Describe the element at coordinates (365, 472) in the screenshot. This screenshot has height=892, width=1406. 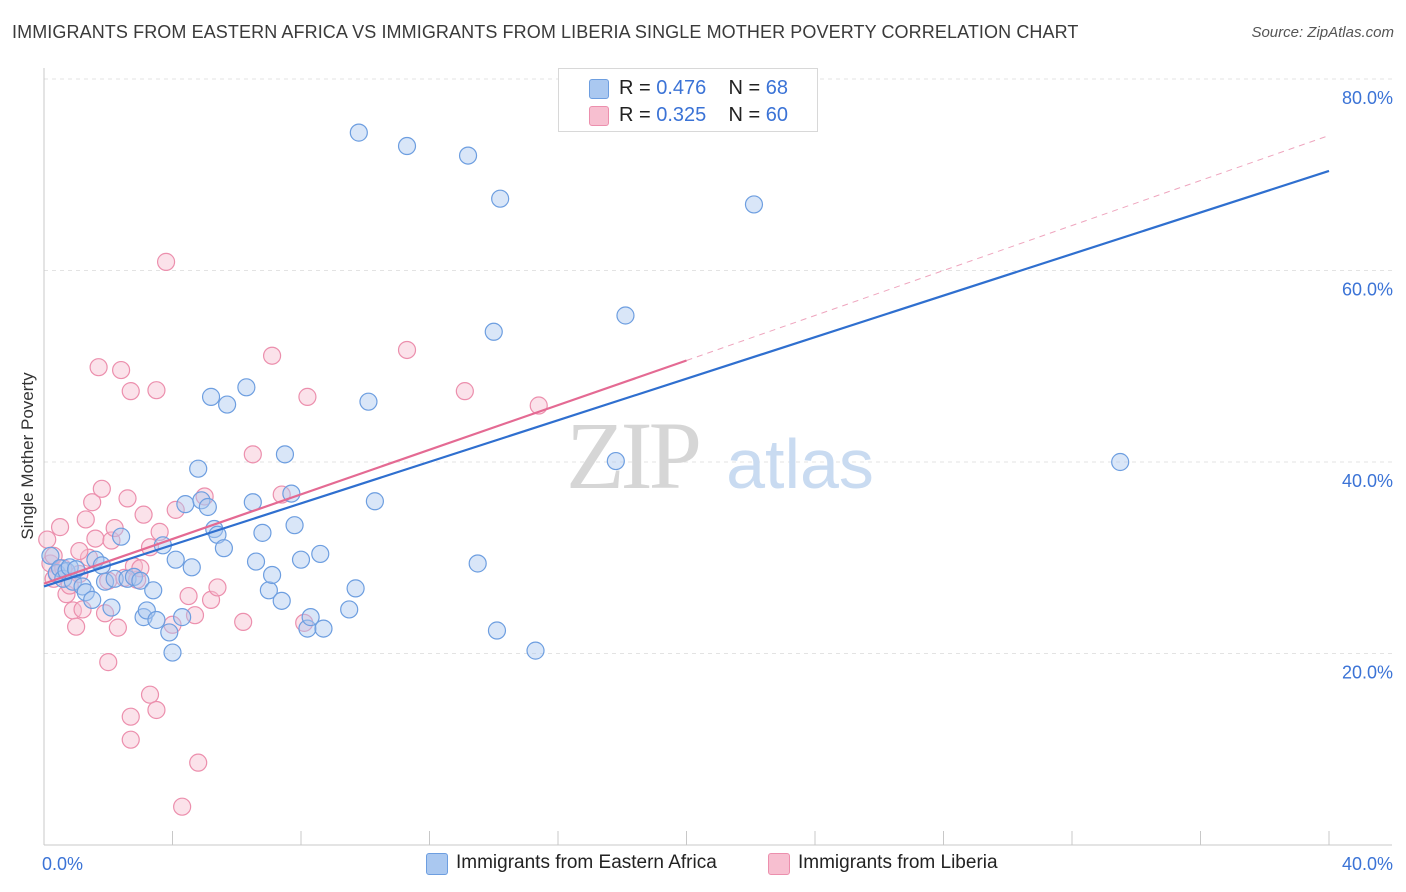
I see `trend-line-liberia` at that location.